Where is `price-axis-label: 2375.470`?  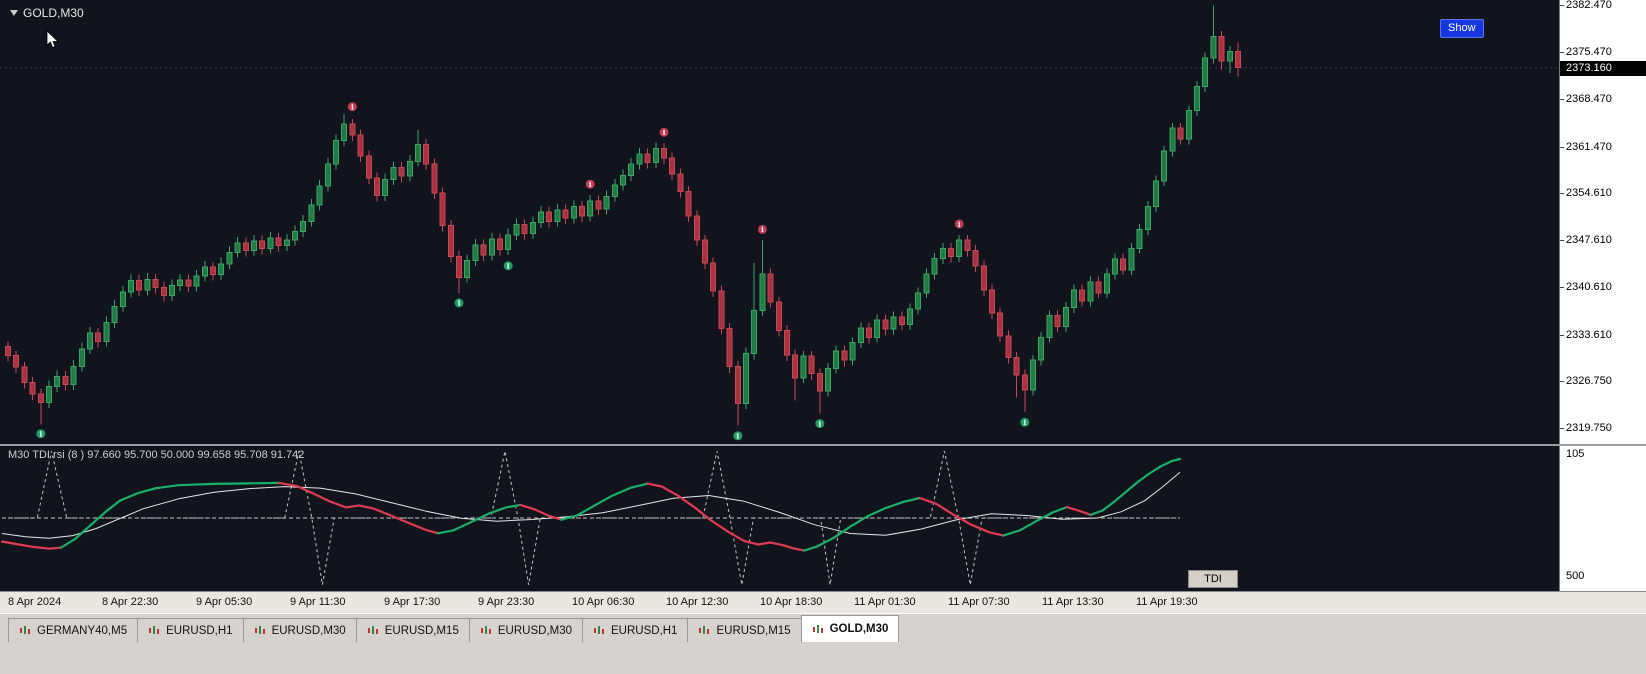
price-axis-label: 2375.470 is located at coordinates (1589, 52).